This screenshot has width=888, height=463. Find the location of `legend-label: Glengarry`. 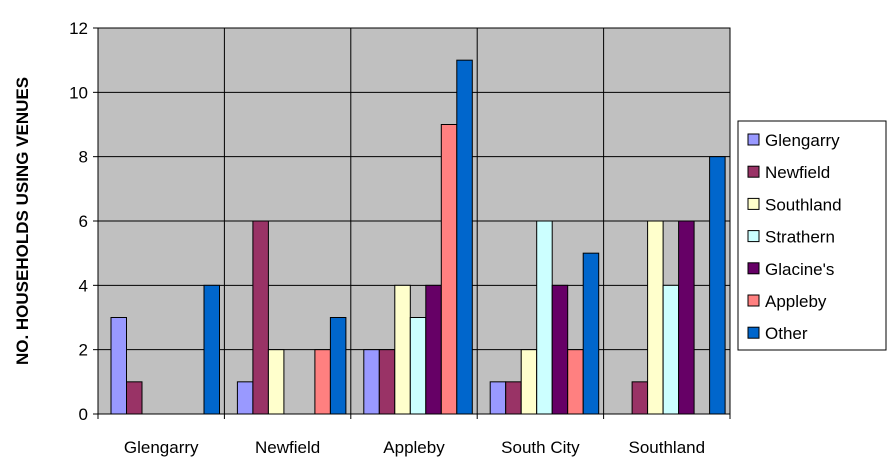

legend-label: Glengarry is located at coordinates (802, 140).